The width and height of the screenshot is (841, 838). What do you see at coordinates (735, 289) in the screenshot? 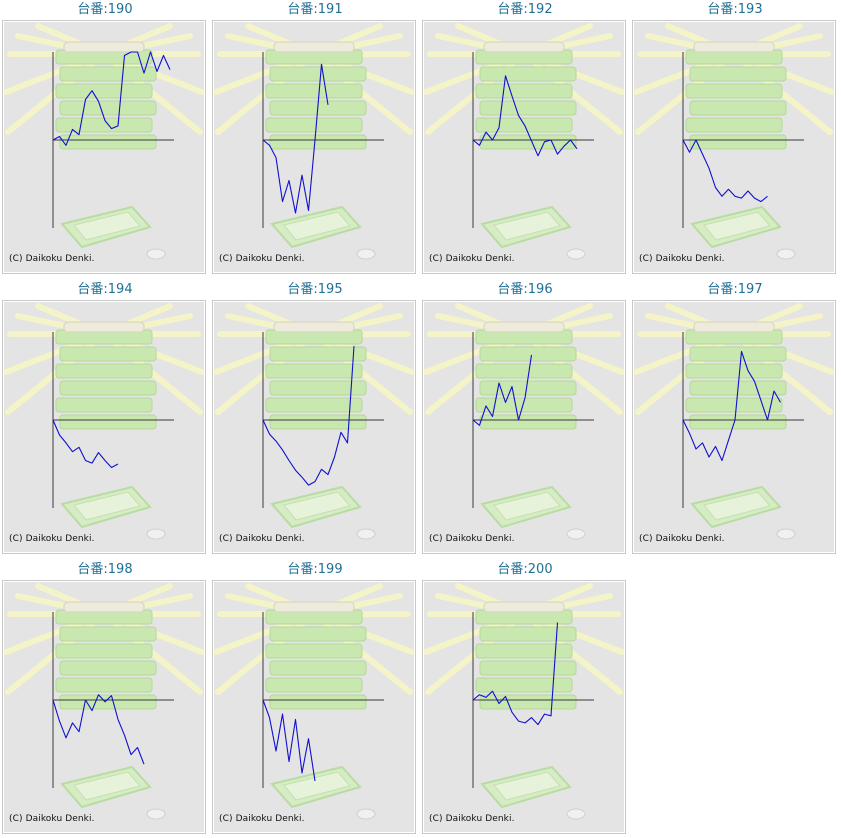
I see `machine-title: 台番:197` at bounding box center [735, 289].